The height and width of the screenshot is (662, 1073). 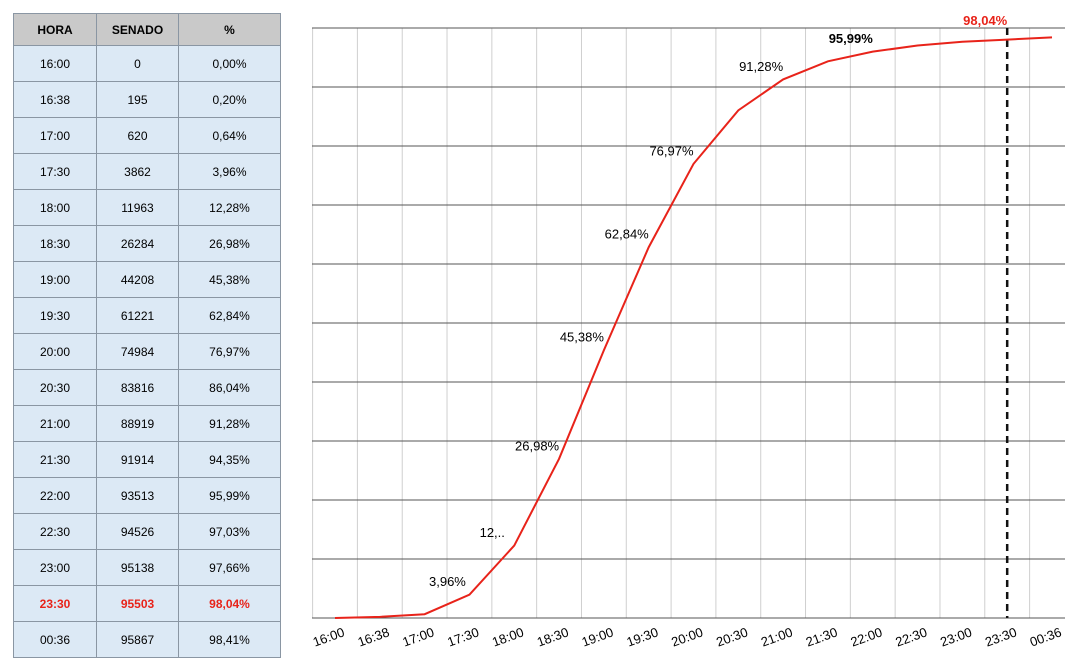 I want to click on table-cell: 76,97%, so click(x=229, y=351).